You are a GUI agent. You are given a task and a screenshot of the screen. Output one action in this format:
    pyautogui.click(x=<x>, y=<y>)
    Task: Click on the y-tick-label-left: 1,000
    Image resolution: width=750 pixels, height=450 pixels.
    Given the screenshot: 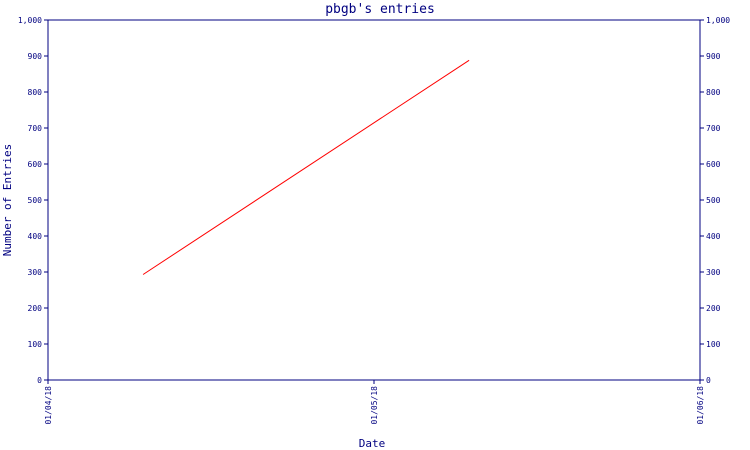 What is the action you would take?
    pyautogui.click(x=30, y=20)
    